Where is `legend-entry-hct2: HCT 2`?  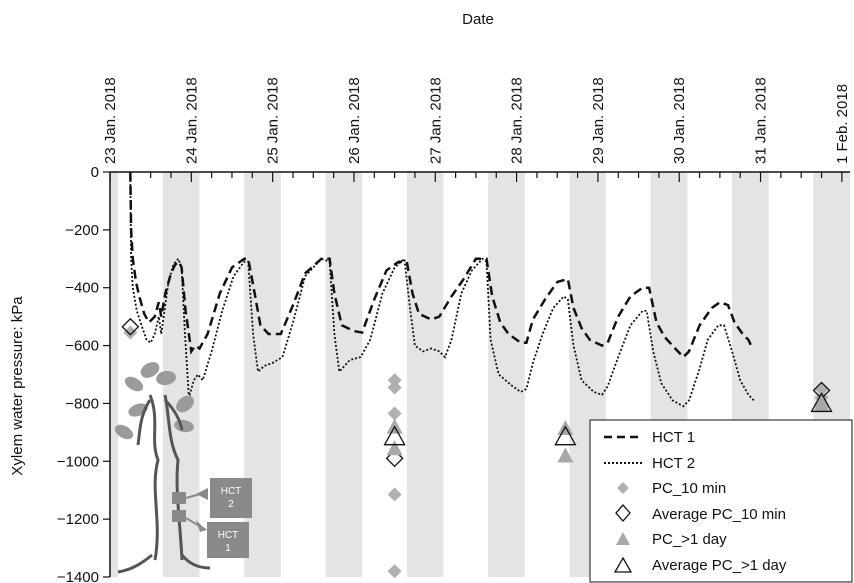 legend-entry-hct2: HCT 2 is located at coordinates (649, 463).